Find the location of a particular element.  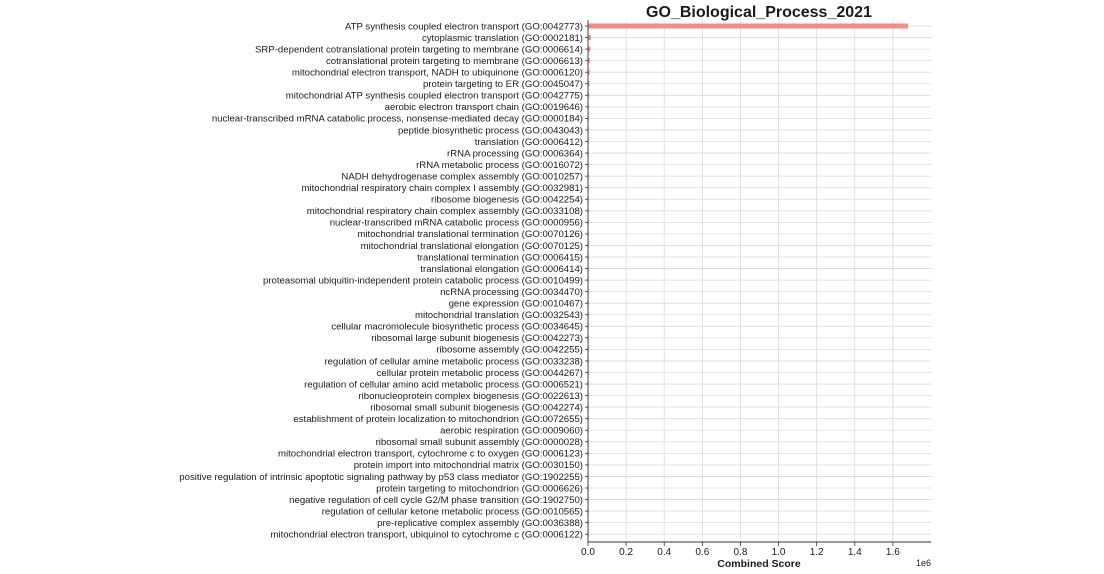

category-label: translation (GO:0006412) is located at coordinates (529, 142).